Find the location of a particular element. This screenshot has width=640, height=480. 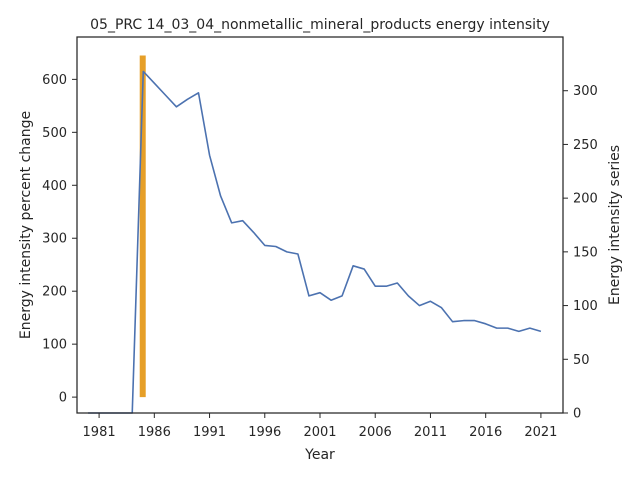

x-tick-label: 2006 is located at coordinates (375, 432).